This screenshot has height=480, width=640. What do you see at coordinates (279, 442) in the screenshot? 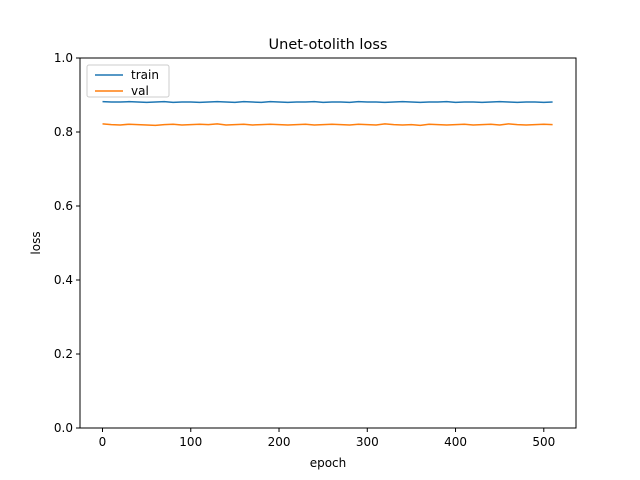
I see `x-tick-label: 200` at bounding box center [279, 442].